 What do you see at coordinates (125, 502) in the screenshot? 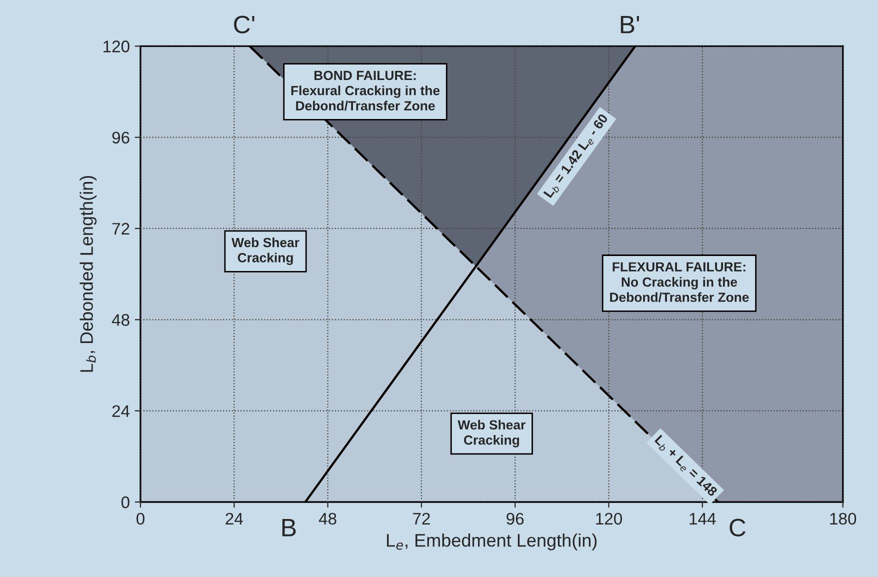
I see `y-tick-label: 0` at bounding box center [125, 502].